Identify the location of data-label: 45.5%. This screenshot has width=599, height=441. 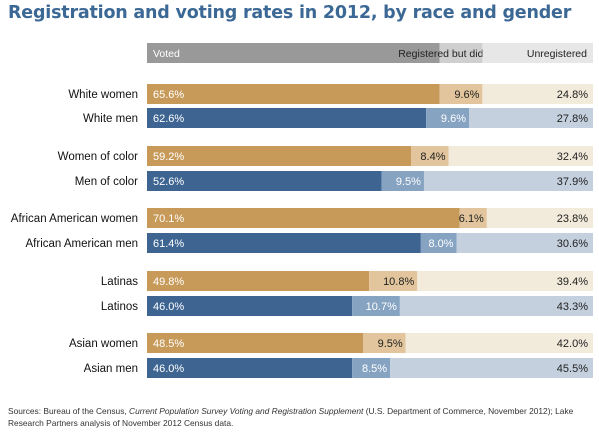
(572, 369).